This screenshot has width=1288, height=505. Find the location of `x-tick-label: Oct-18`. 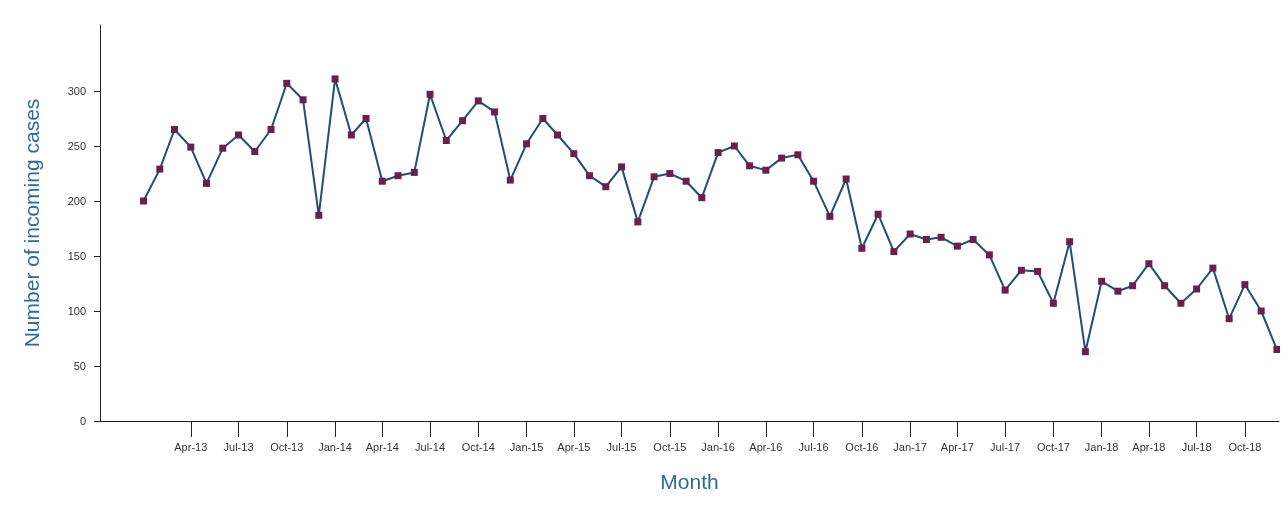

x-tick-label: Oct-18 is located at coordinates (1245, 446).